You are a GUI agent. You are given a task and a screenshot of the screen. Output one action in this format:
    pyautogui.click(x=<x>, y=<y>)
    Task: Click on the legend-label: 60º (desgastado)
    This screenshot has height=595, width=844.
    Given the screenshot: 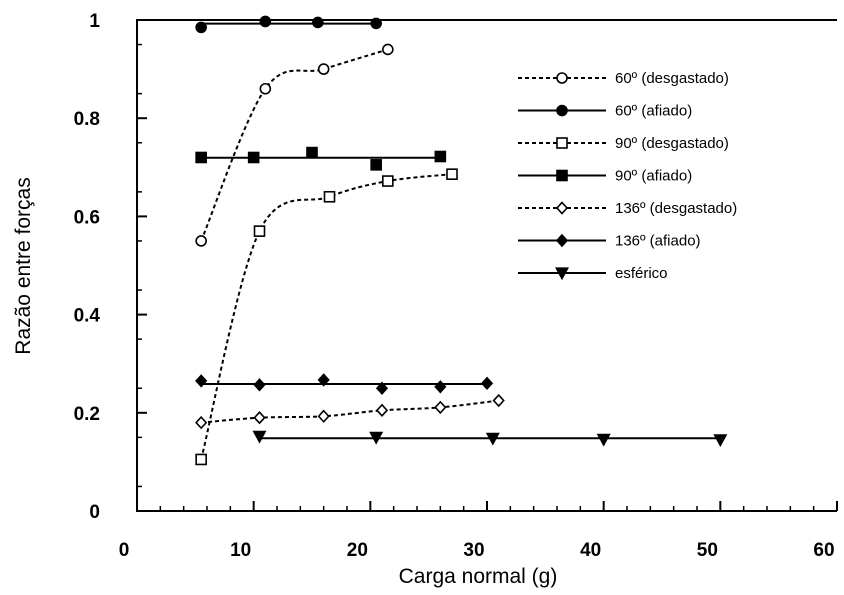 What is the action you would take?
    pyautogui.click(x=672, y=78)
    